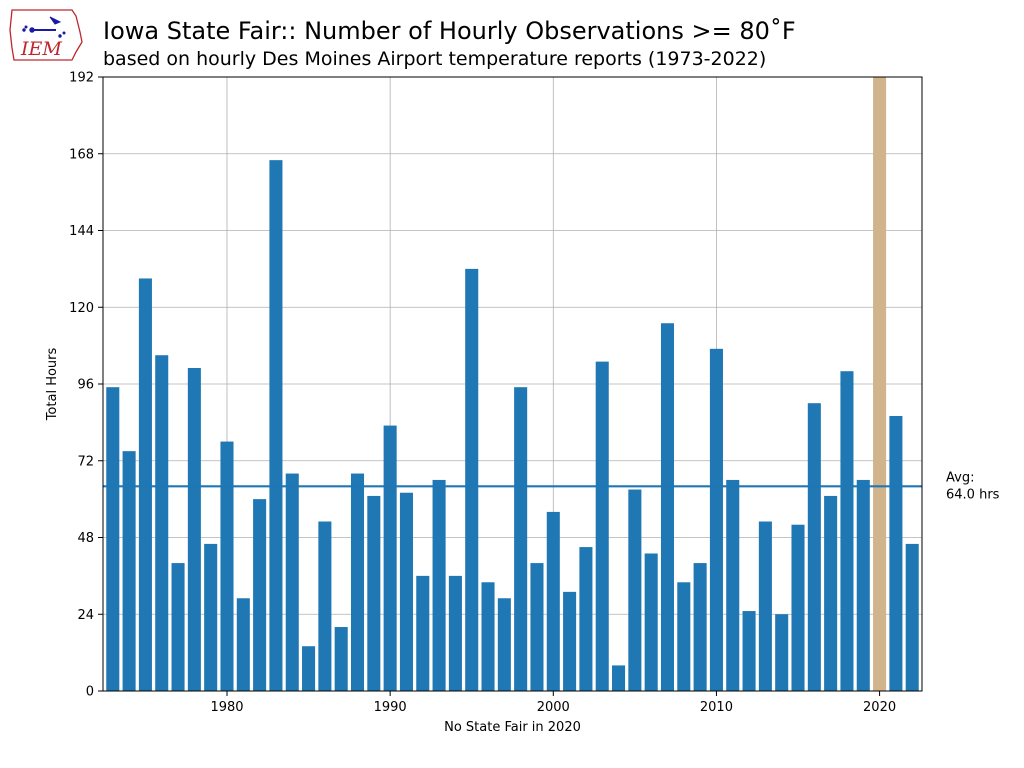  What do you see at coordinates (733, 585) in the screenshot?
I see `bar-2011` at bounding box center [733, 585].